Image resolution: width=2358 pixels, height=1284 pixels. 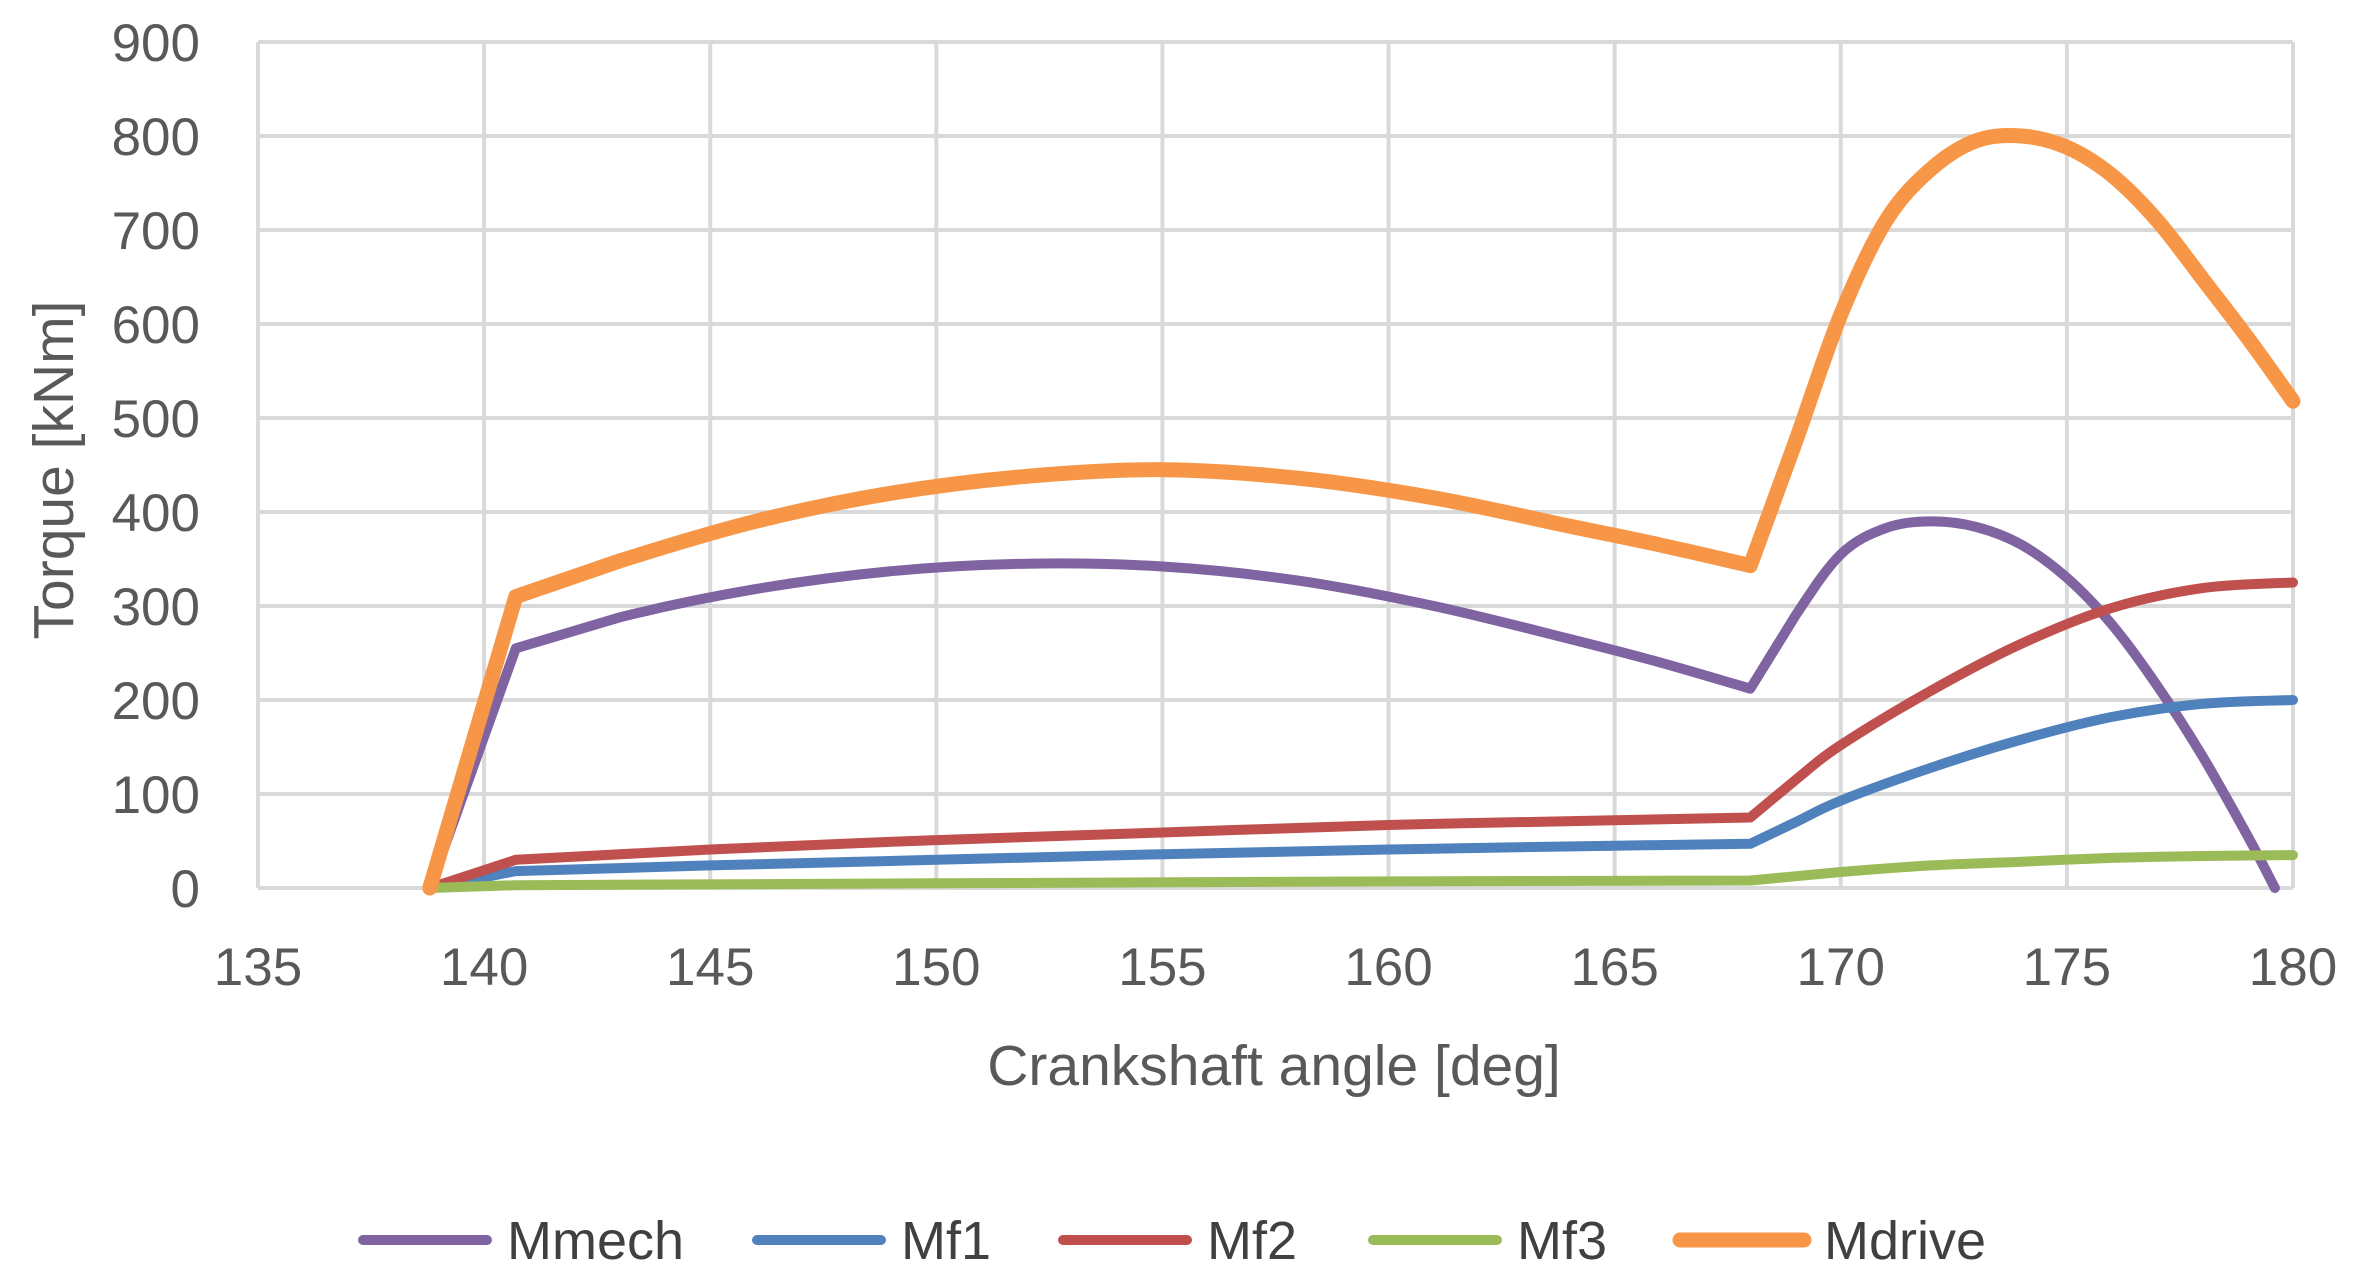 What do you see at coordinates (1614, 967) in the screenshot?
I see `x-tick-label: 165` at bounding box center [1614, 967].